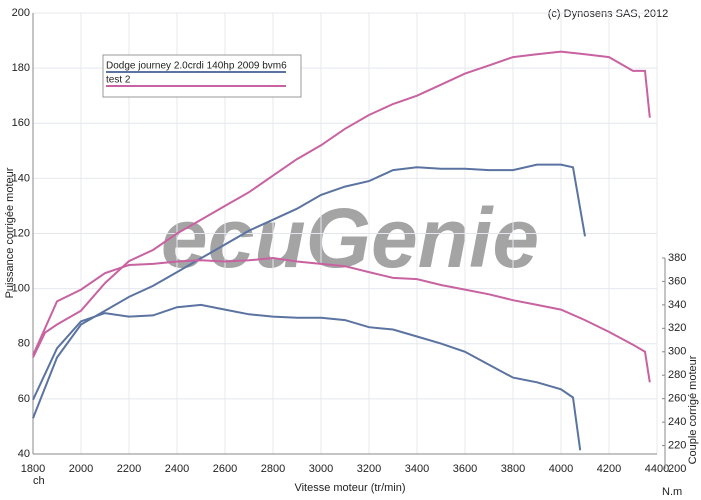 Image resolution: width=701 pixels, height=500 pixels. Describe the element at coordinates (225, 469) in the screenshot. I see `x-tick-label: 2600` at that location.